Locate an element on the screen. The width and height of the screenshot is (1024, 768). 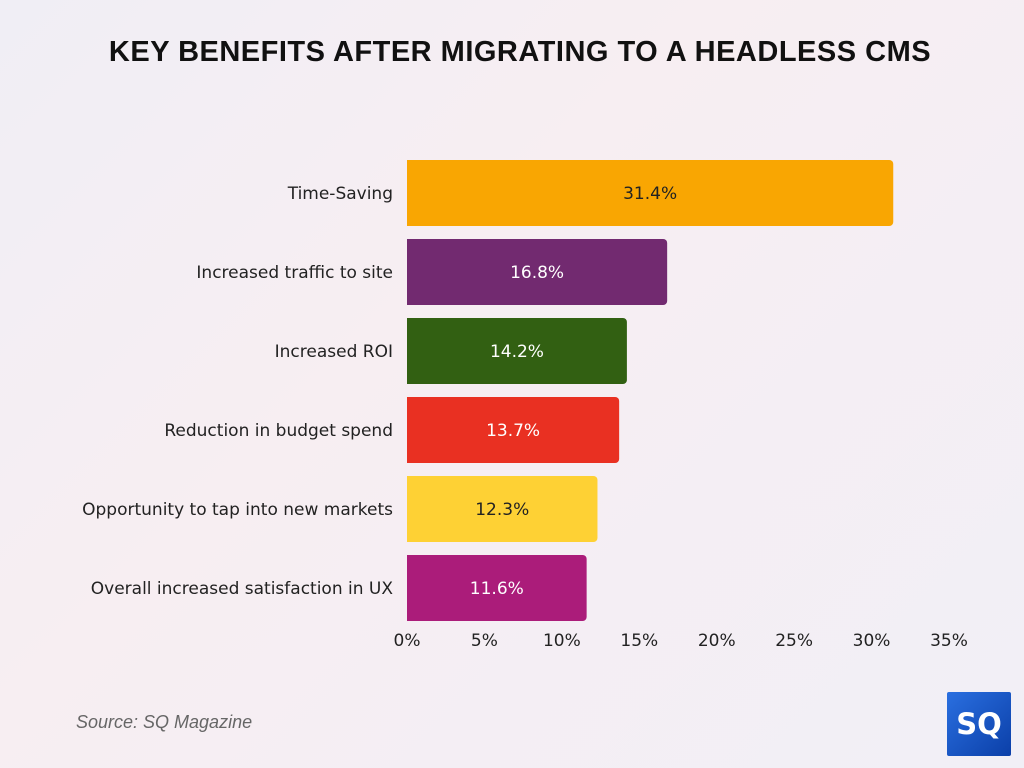
category-label: Increased ROI is located at coordinates (334, 352).